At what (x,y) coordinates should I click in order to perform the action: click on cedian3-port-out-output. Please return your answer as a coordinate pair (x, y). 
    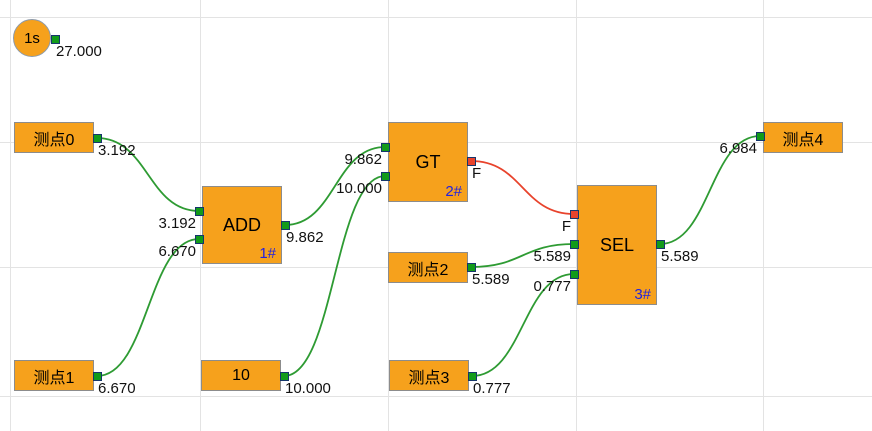
    Looking at the image, I should click on (472, 376).